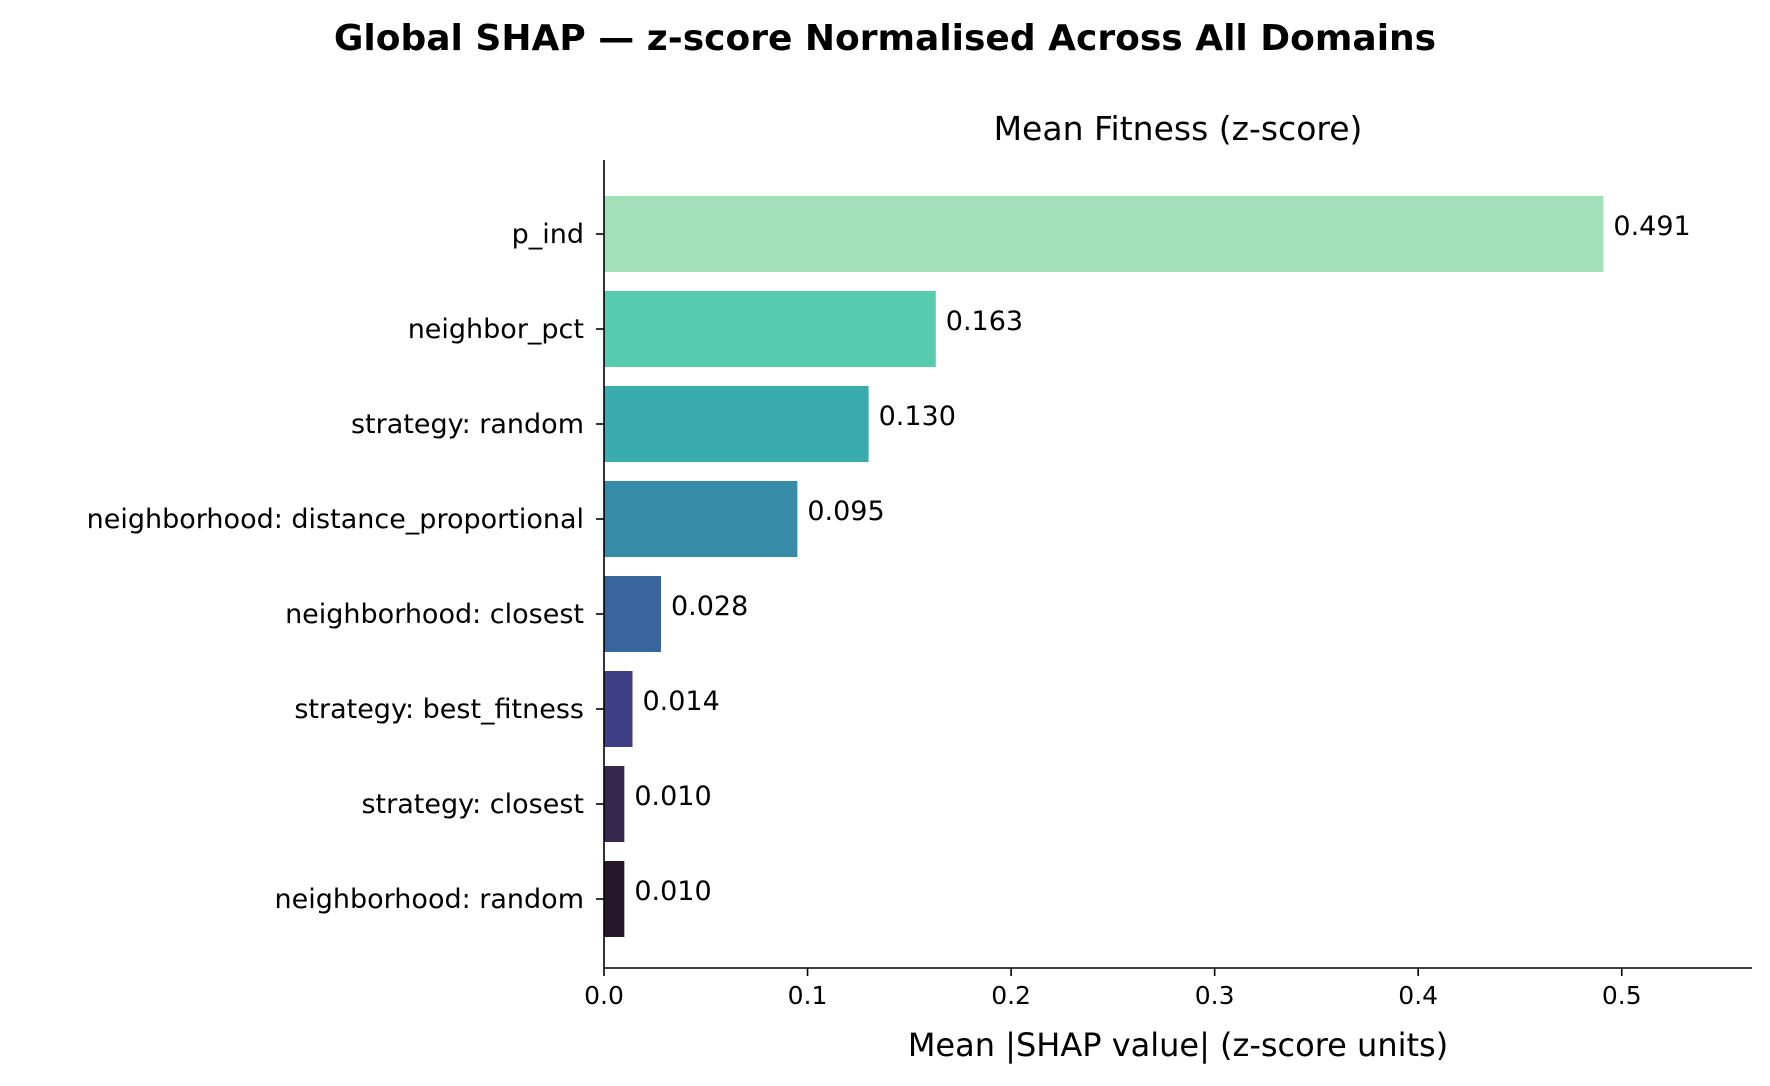  I want to click on category-label-6: strategy: best_fitness, so click(439, 709).